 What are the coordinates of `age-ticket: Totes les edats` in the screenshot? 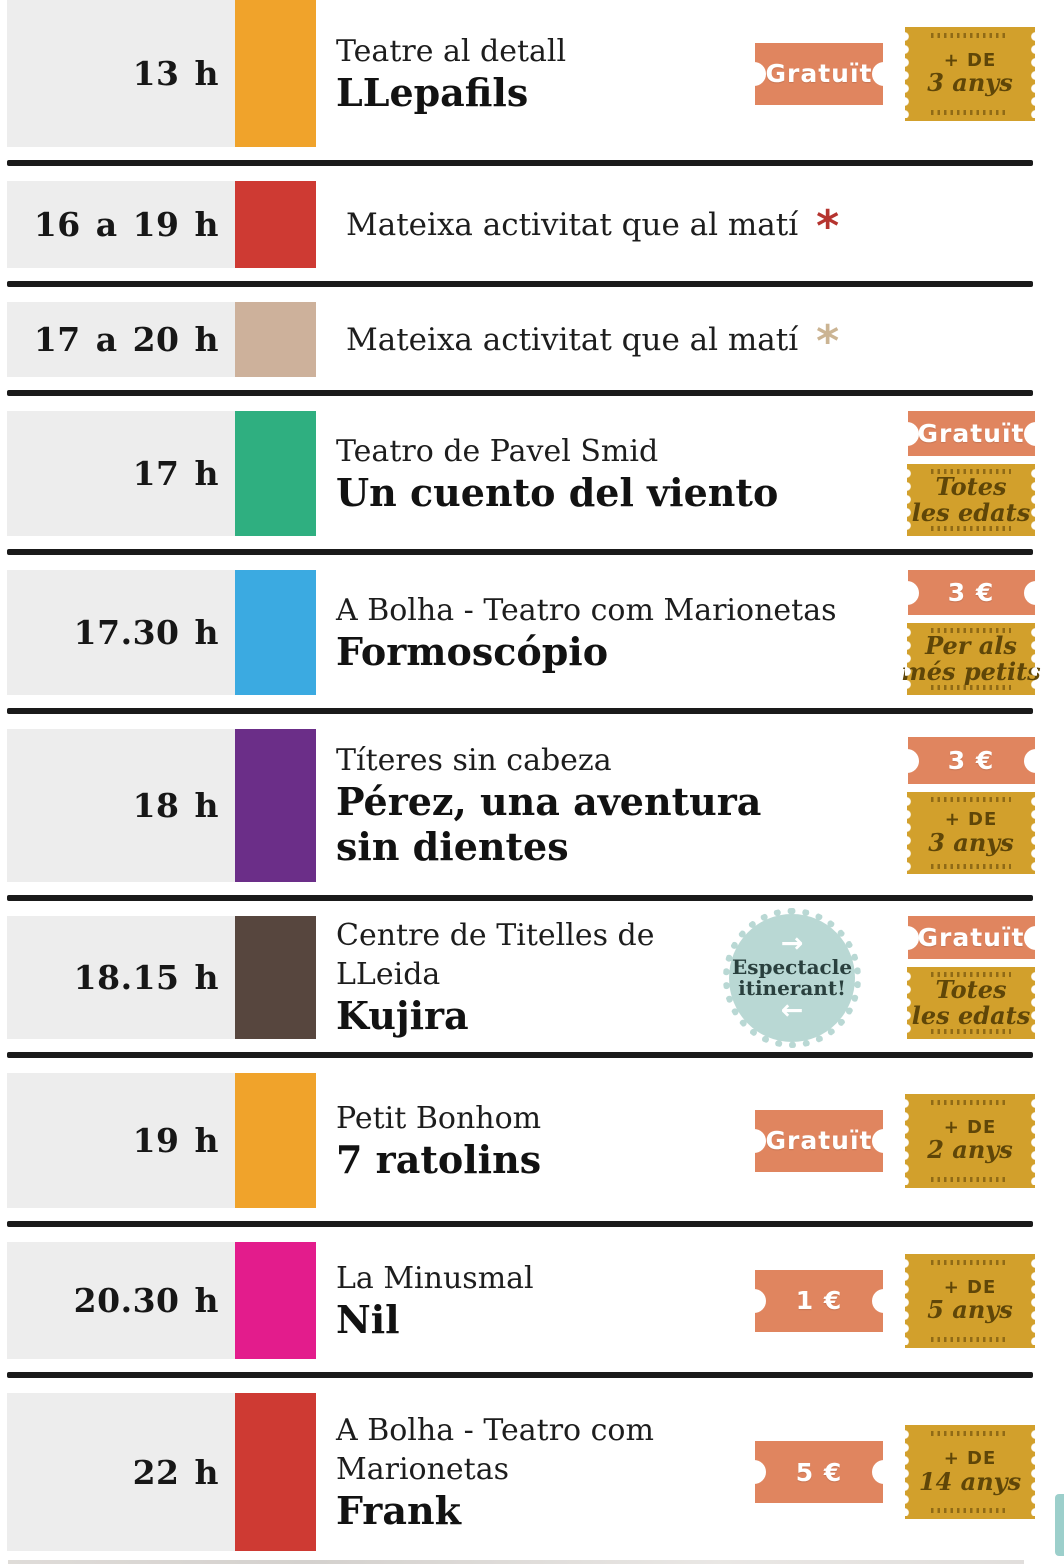 It's located at (971, 1003).